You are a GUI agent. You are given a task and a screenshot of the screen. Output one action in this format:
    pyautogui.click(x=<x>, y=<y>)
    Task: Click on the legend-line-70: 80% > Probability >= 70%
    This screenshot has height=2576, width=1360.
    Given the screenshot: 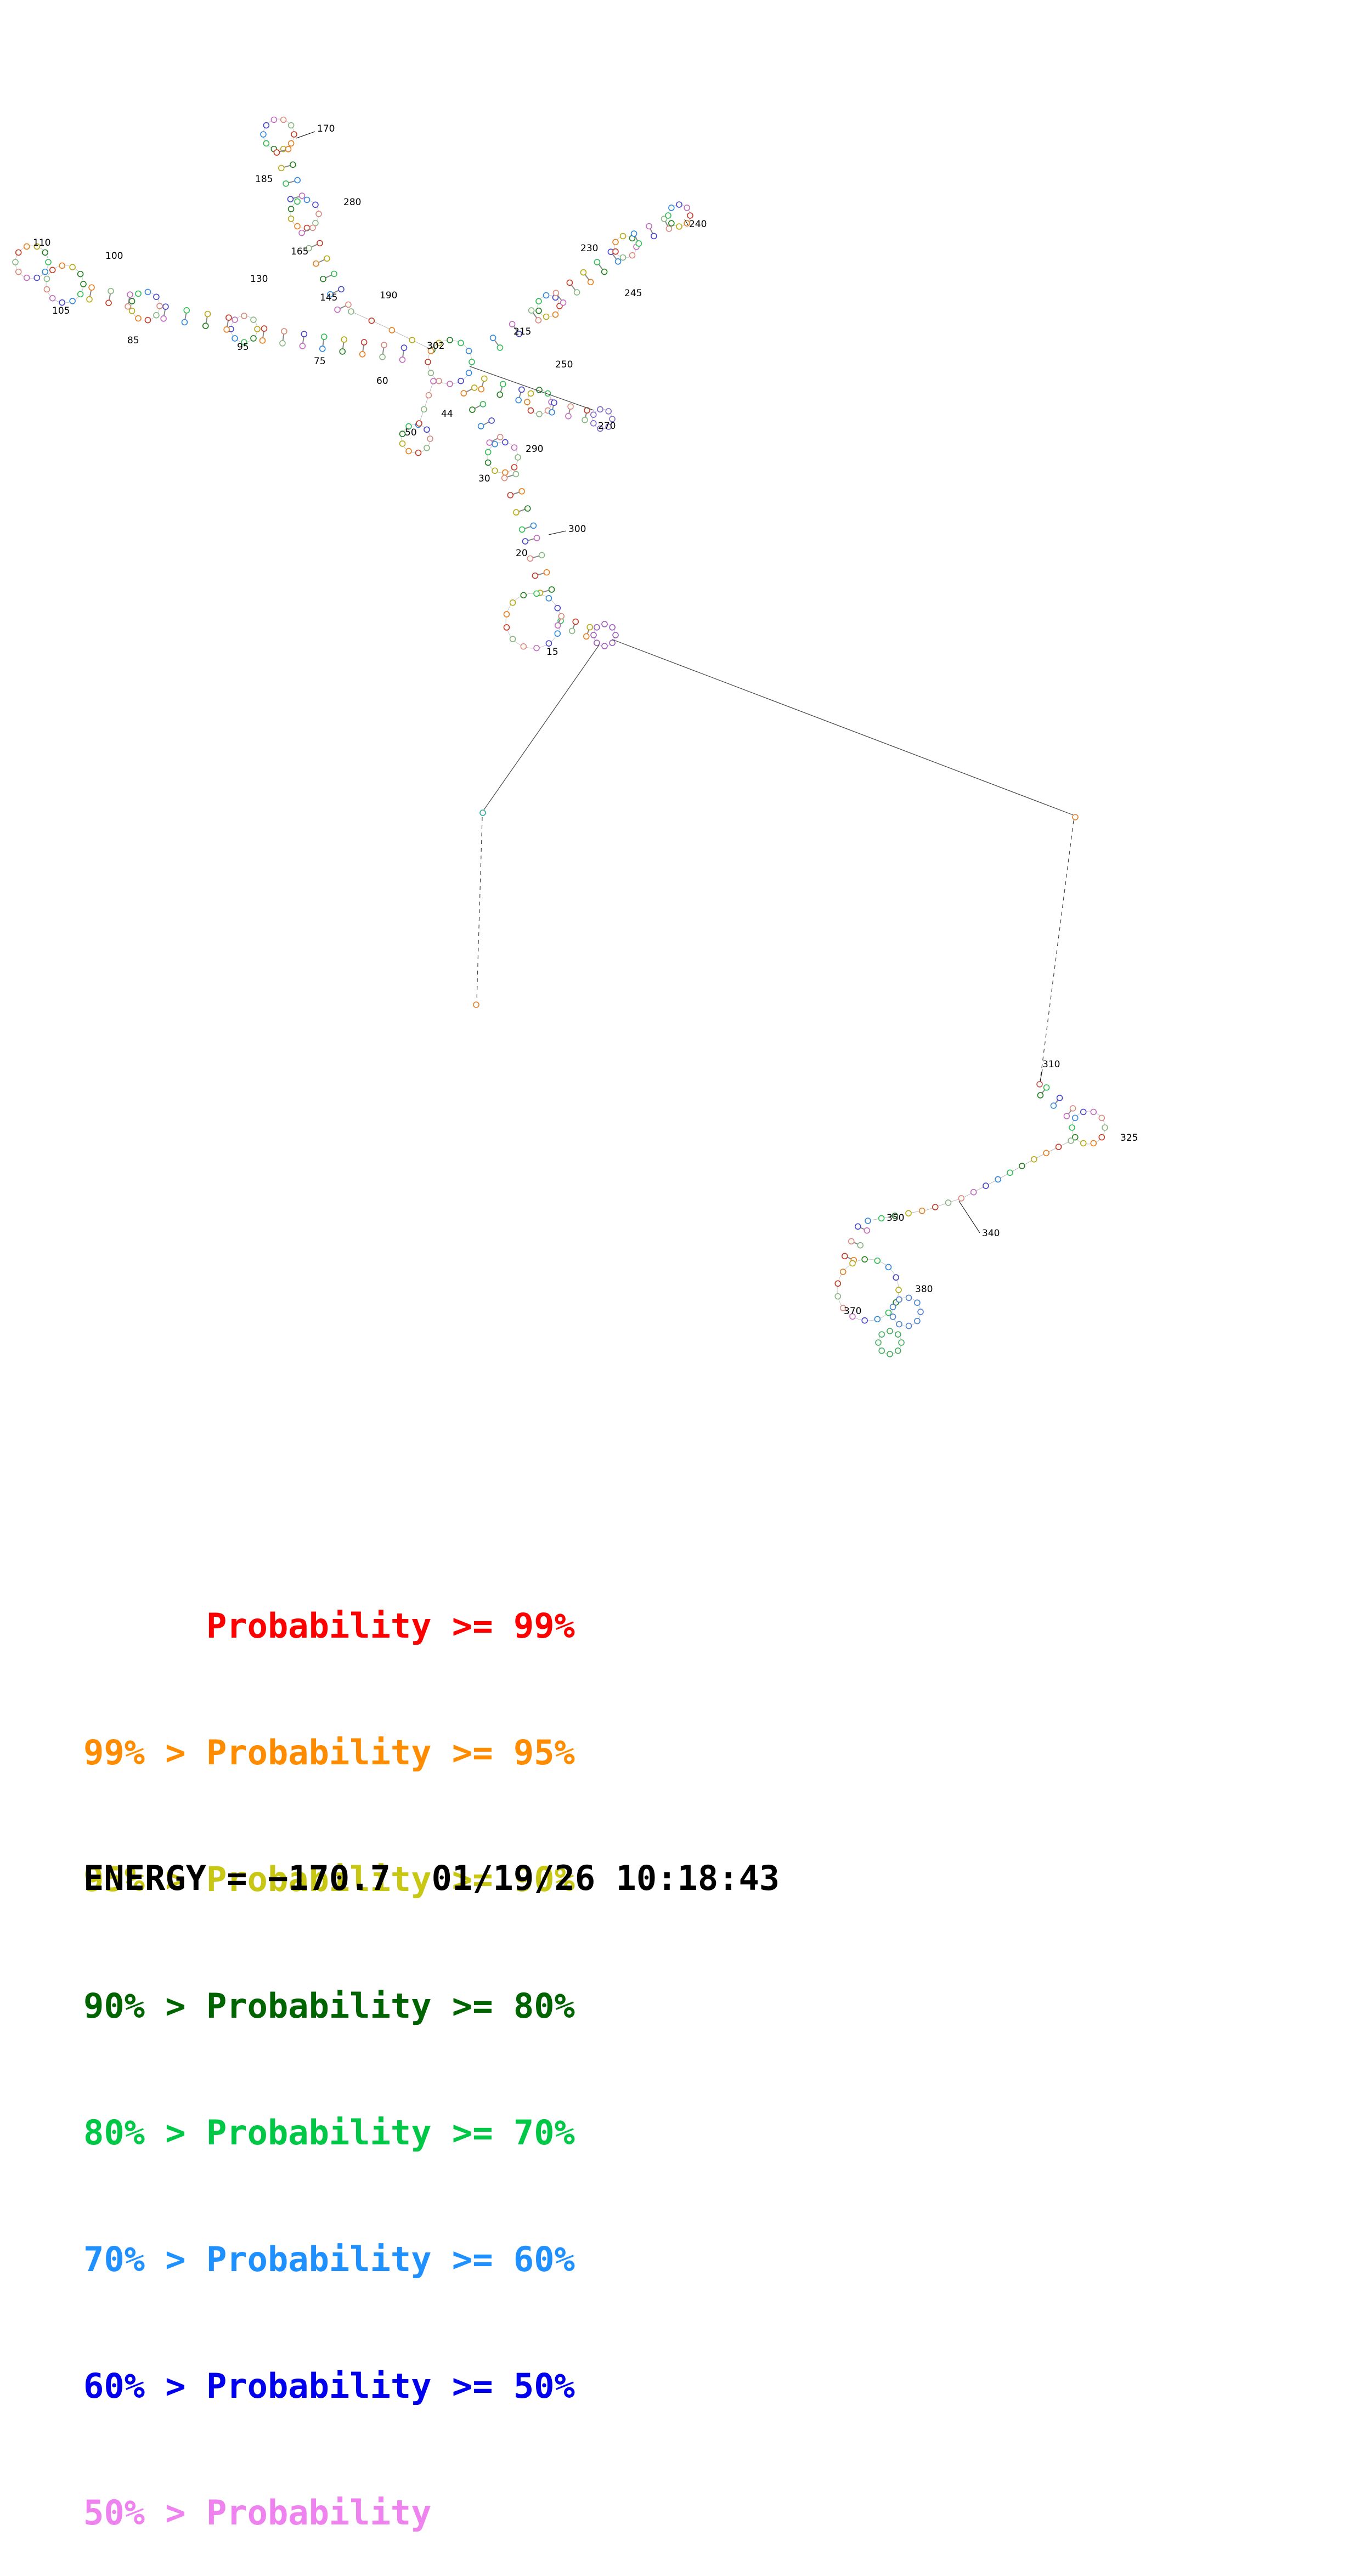 What is the action you would take?
    pyautogui.click(x=329, y=2133)
    